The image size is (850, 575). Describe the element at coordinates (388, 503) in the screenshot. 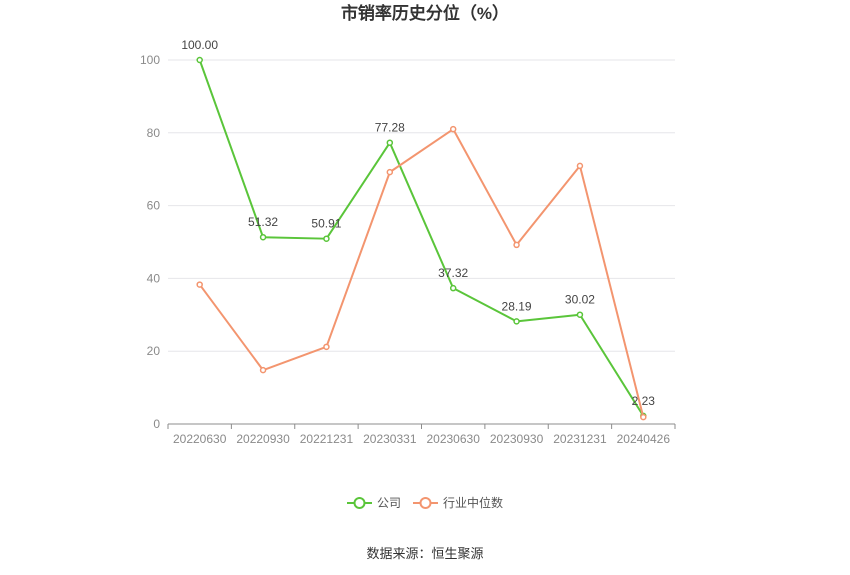

I see `legend-company-label: 公司` at that location.